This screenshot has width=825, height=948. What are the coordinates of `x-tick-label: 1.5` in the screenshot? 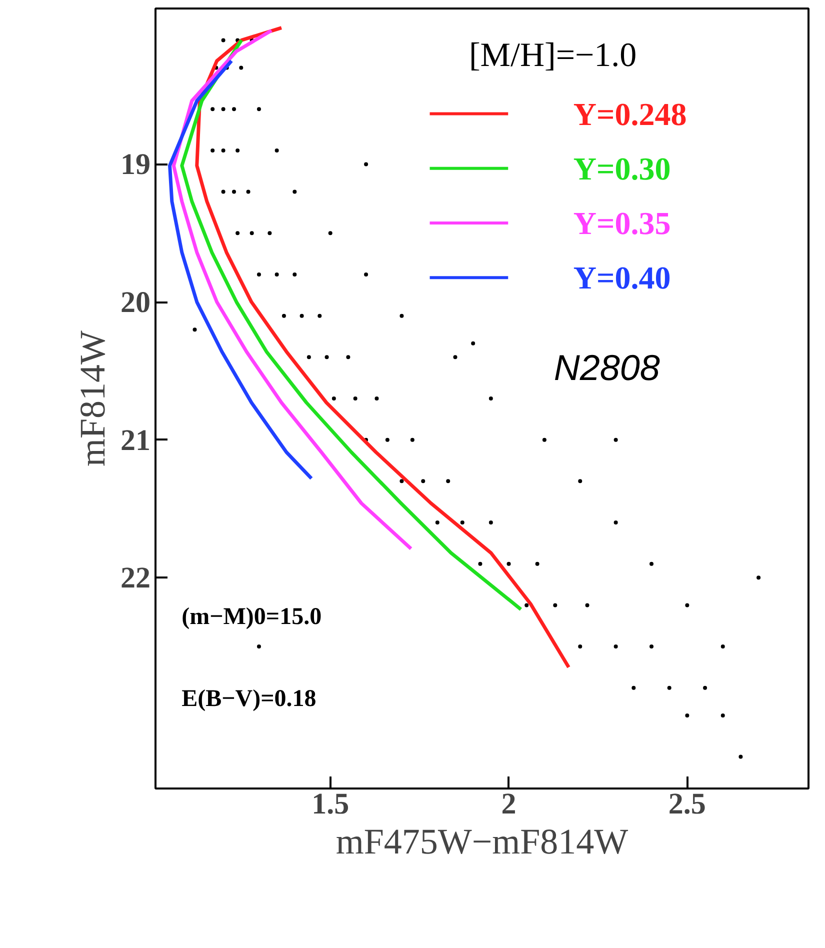 It's located at (331, 804).